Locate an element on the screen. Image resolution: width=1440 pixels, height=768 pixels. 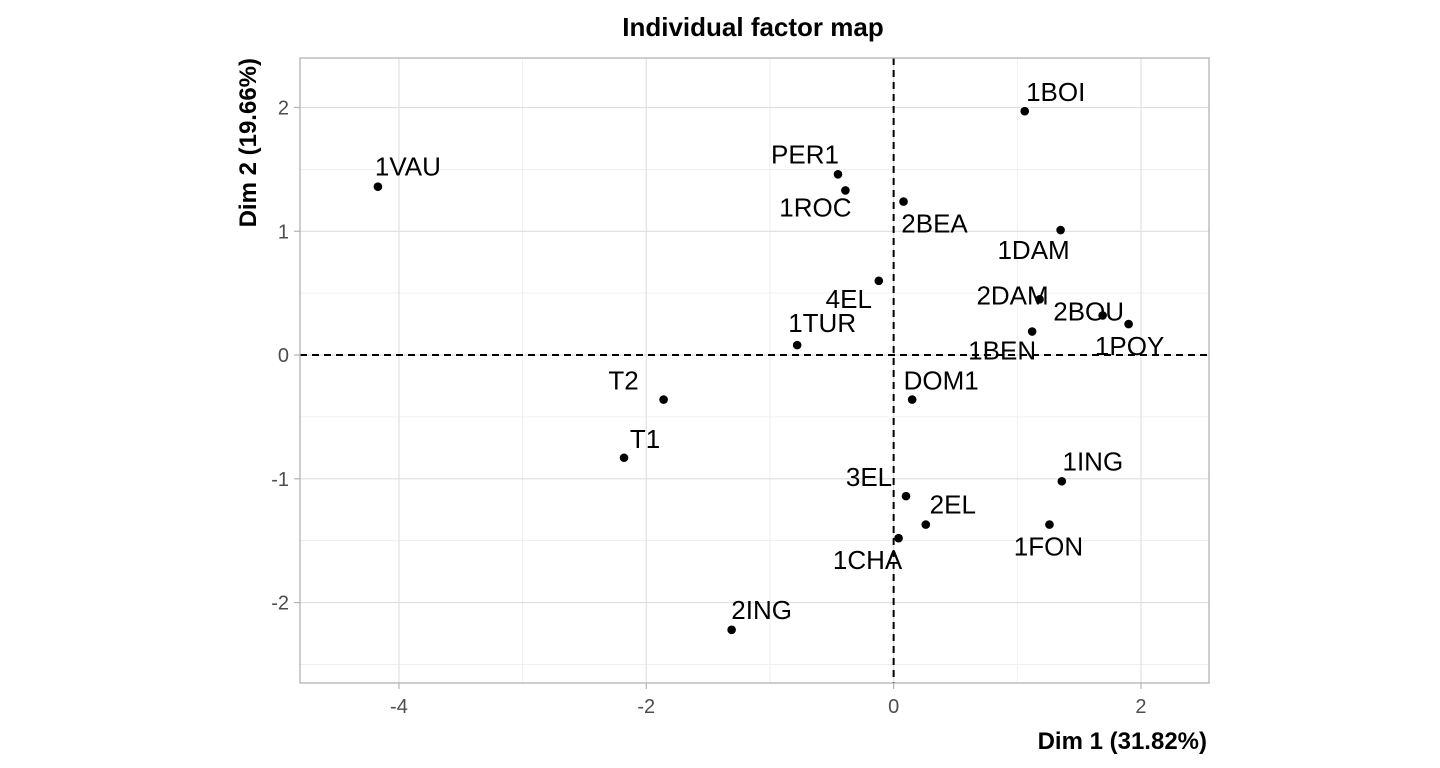
point-label-1roc: 1ROC is located at coordinates (815, 207).